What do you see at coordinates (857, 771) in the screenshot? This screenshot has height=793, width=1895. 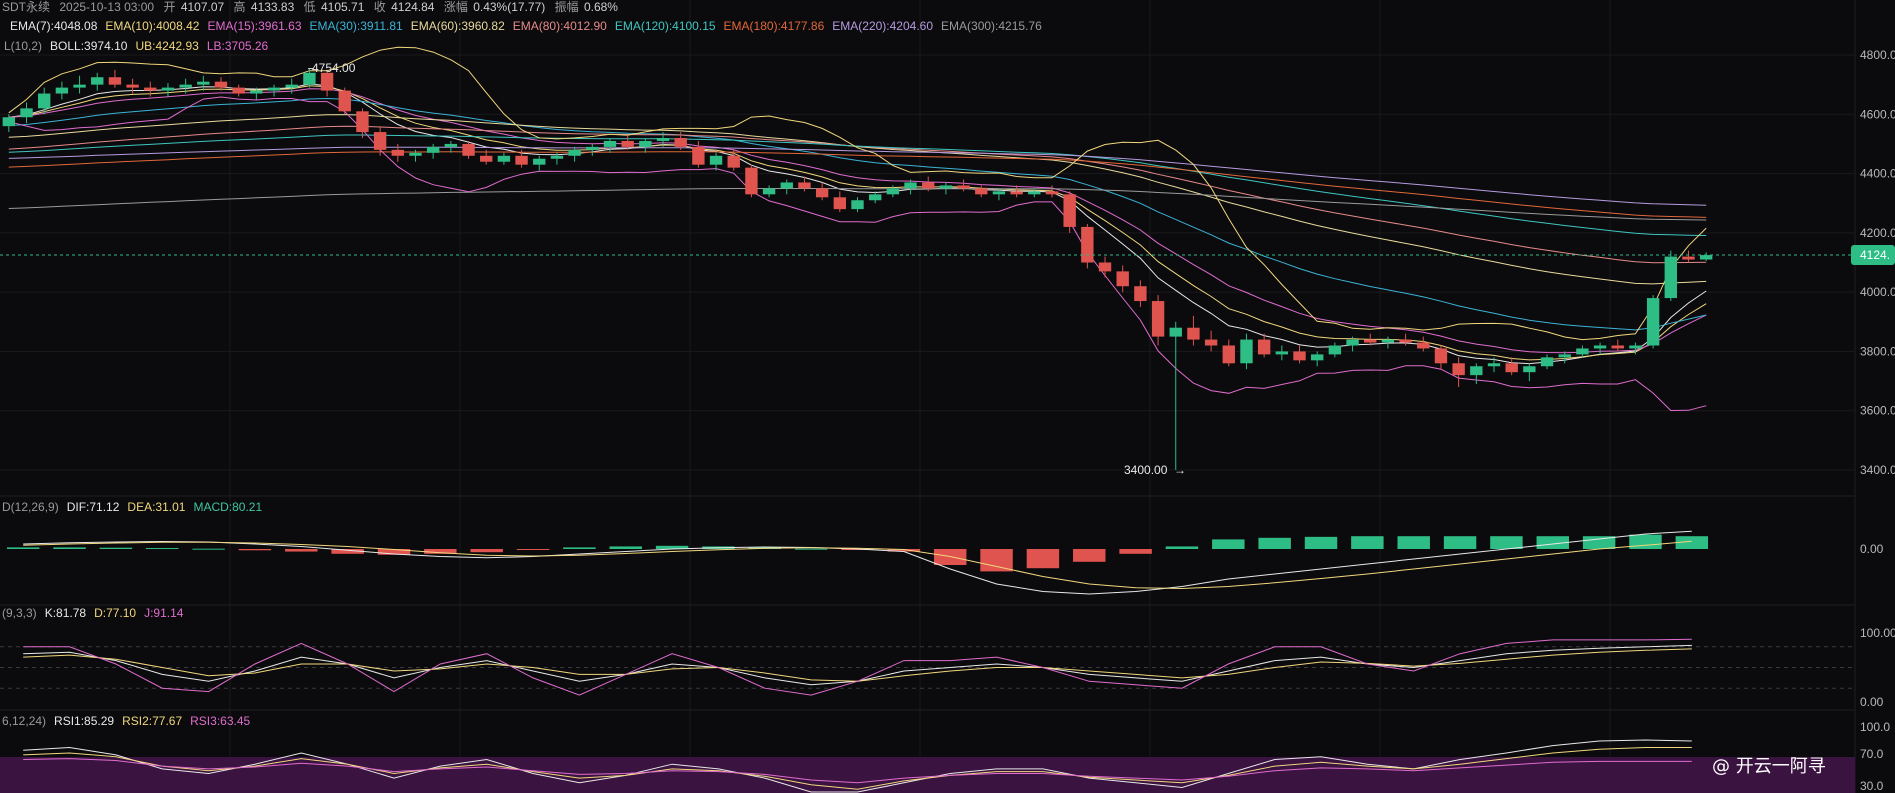 I see `rsi-3-line` at bounding box center [857, 771].